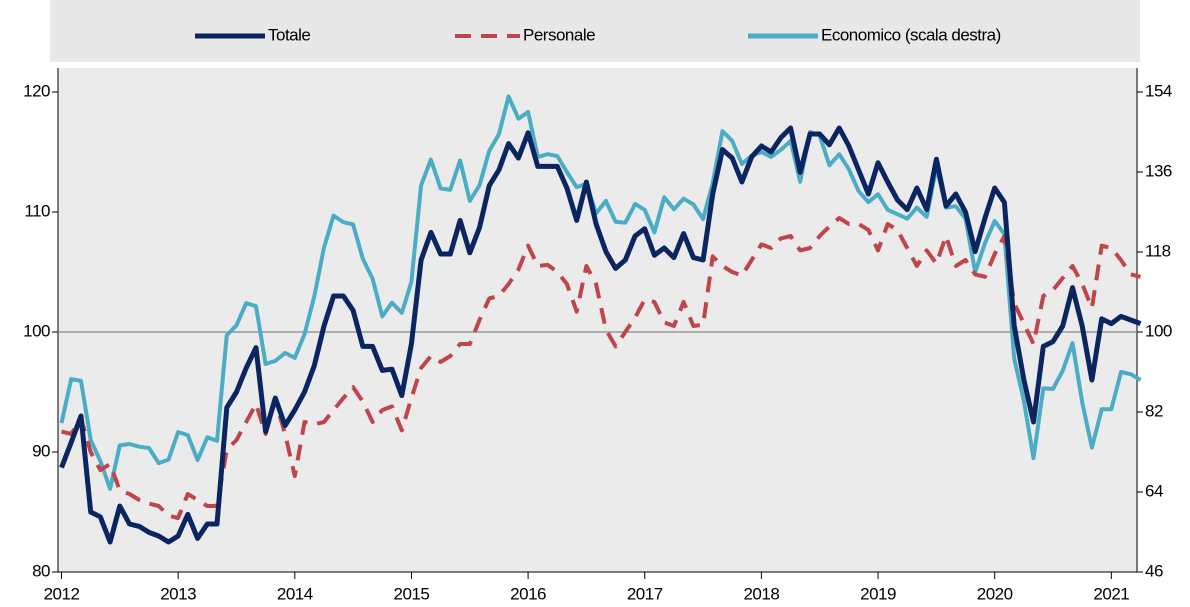 The height and width of the screenshot is (607, 1190). Describe the element at coordinates (178, 593) in the screenshot. I see `x-tick-label: 2013` at that location.